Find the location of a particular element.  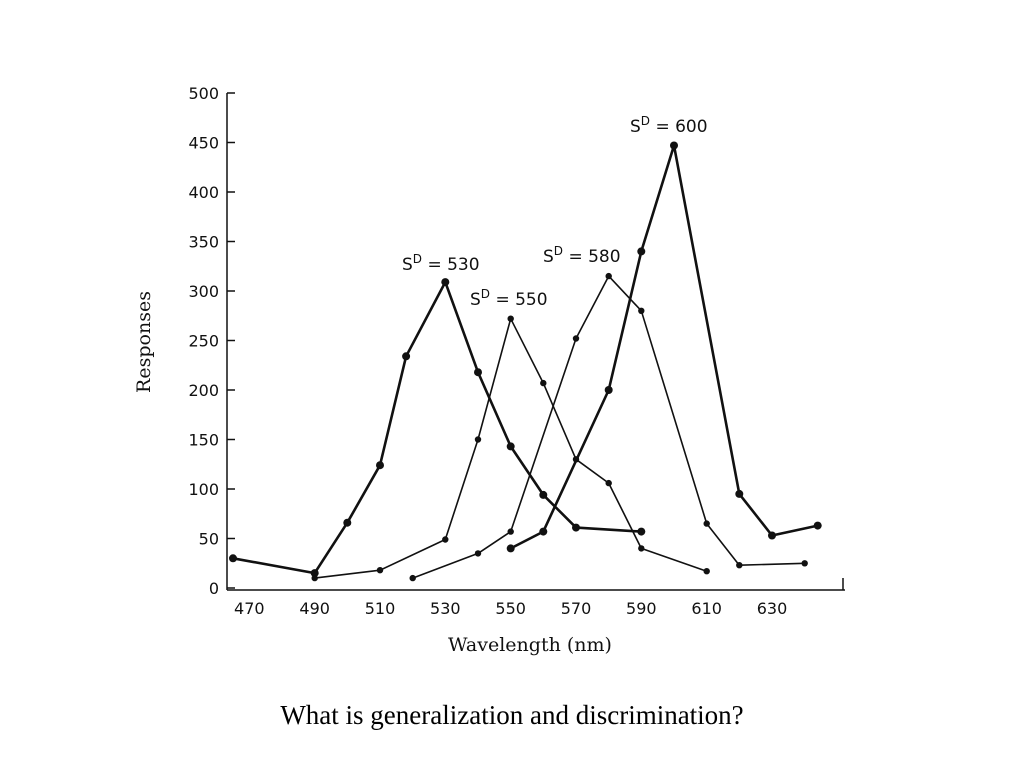

y-tick-label: 50 is located at coordinates (209, 539).